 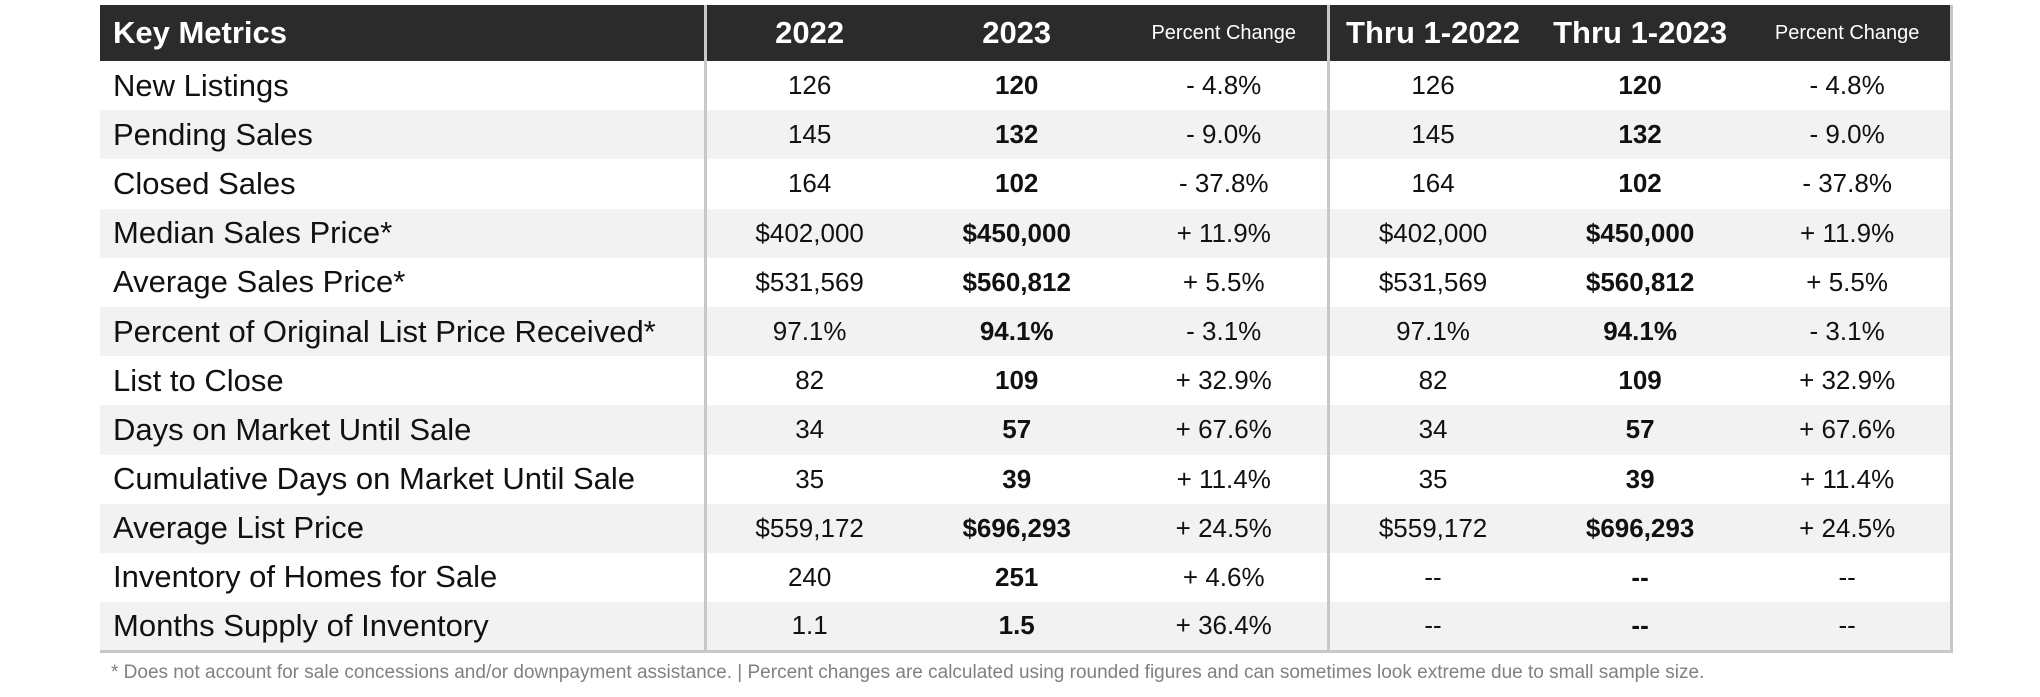 I want to click on ytd-percent-change: + 11.9%, so click(x=1848, y=233).